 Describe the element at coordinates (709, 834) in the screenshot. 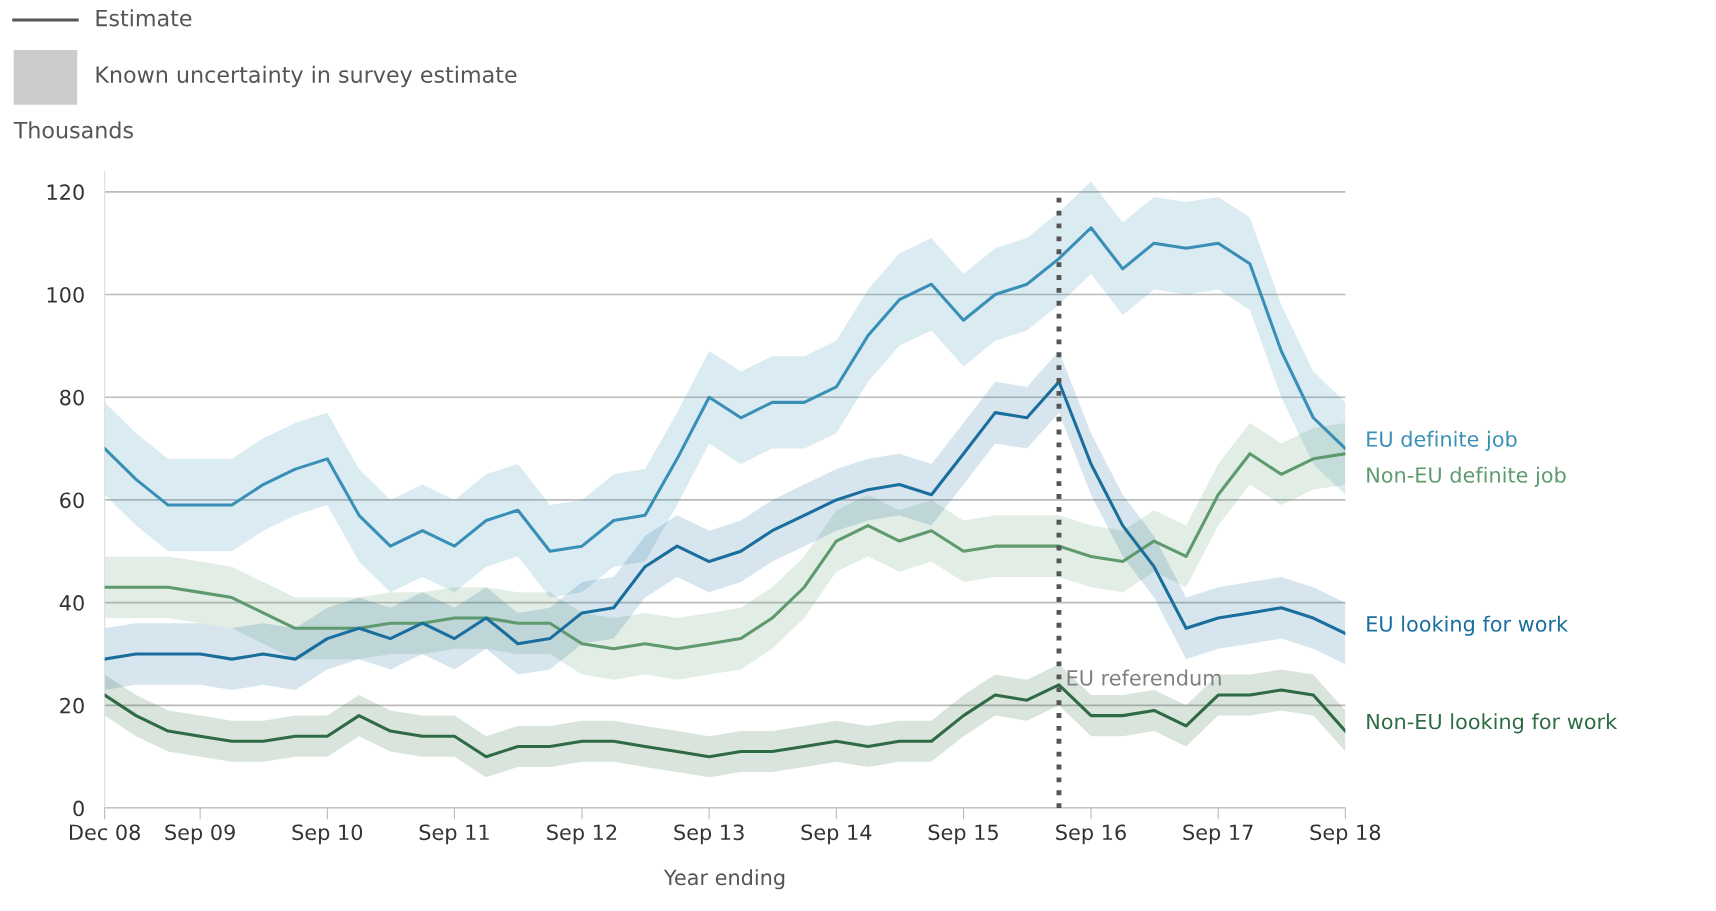

I see `x-tick-label: Sep 13` at that location.